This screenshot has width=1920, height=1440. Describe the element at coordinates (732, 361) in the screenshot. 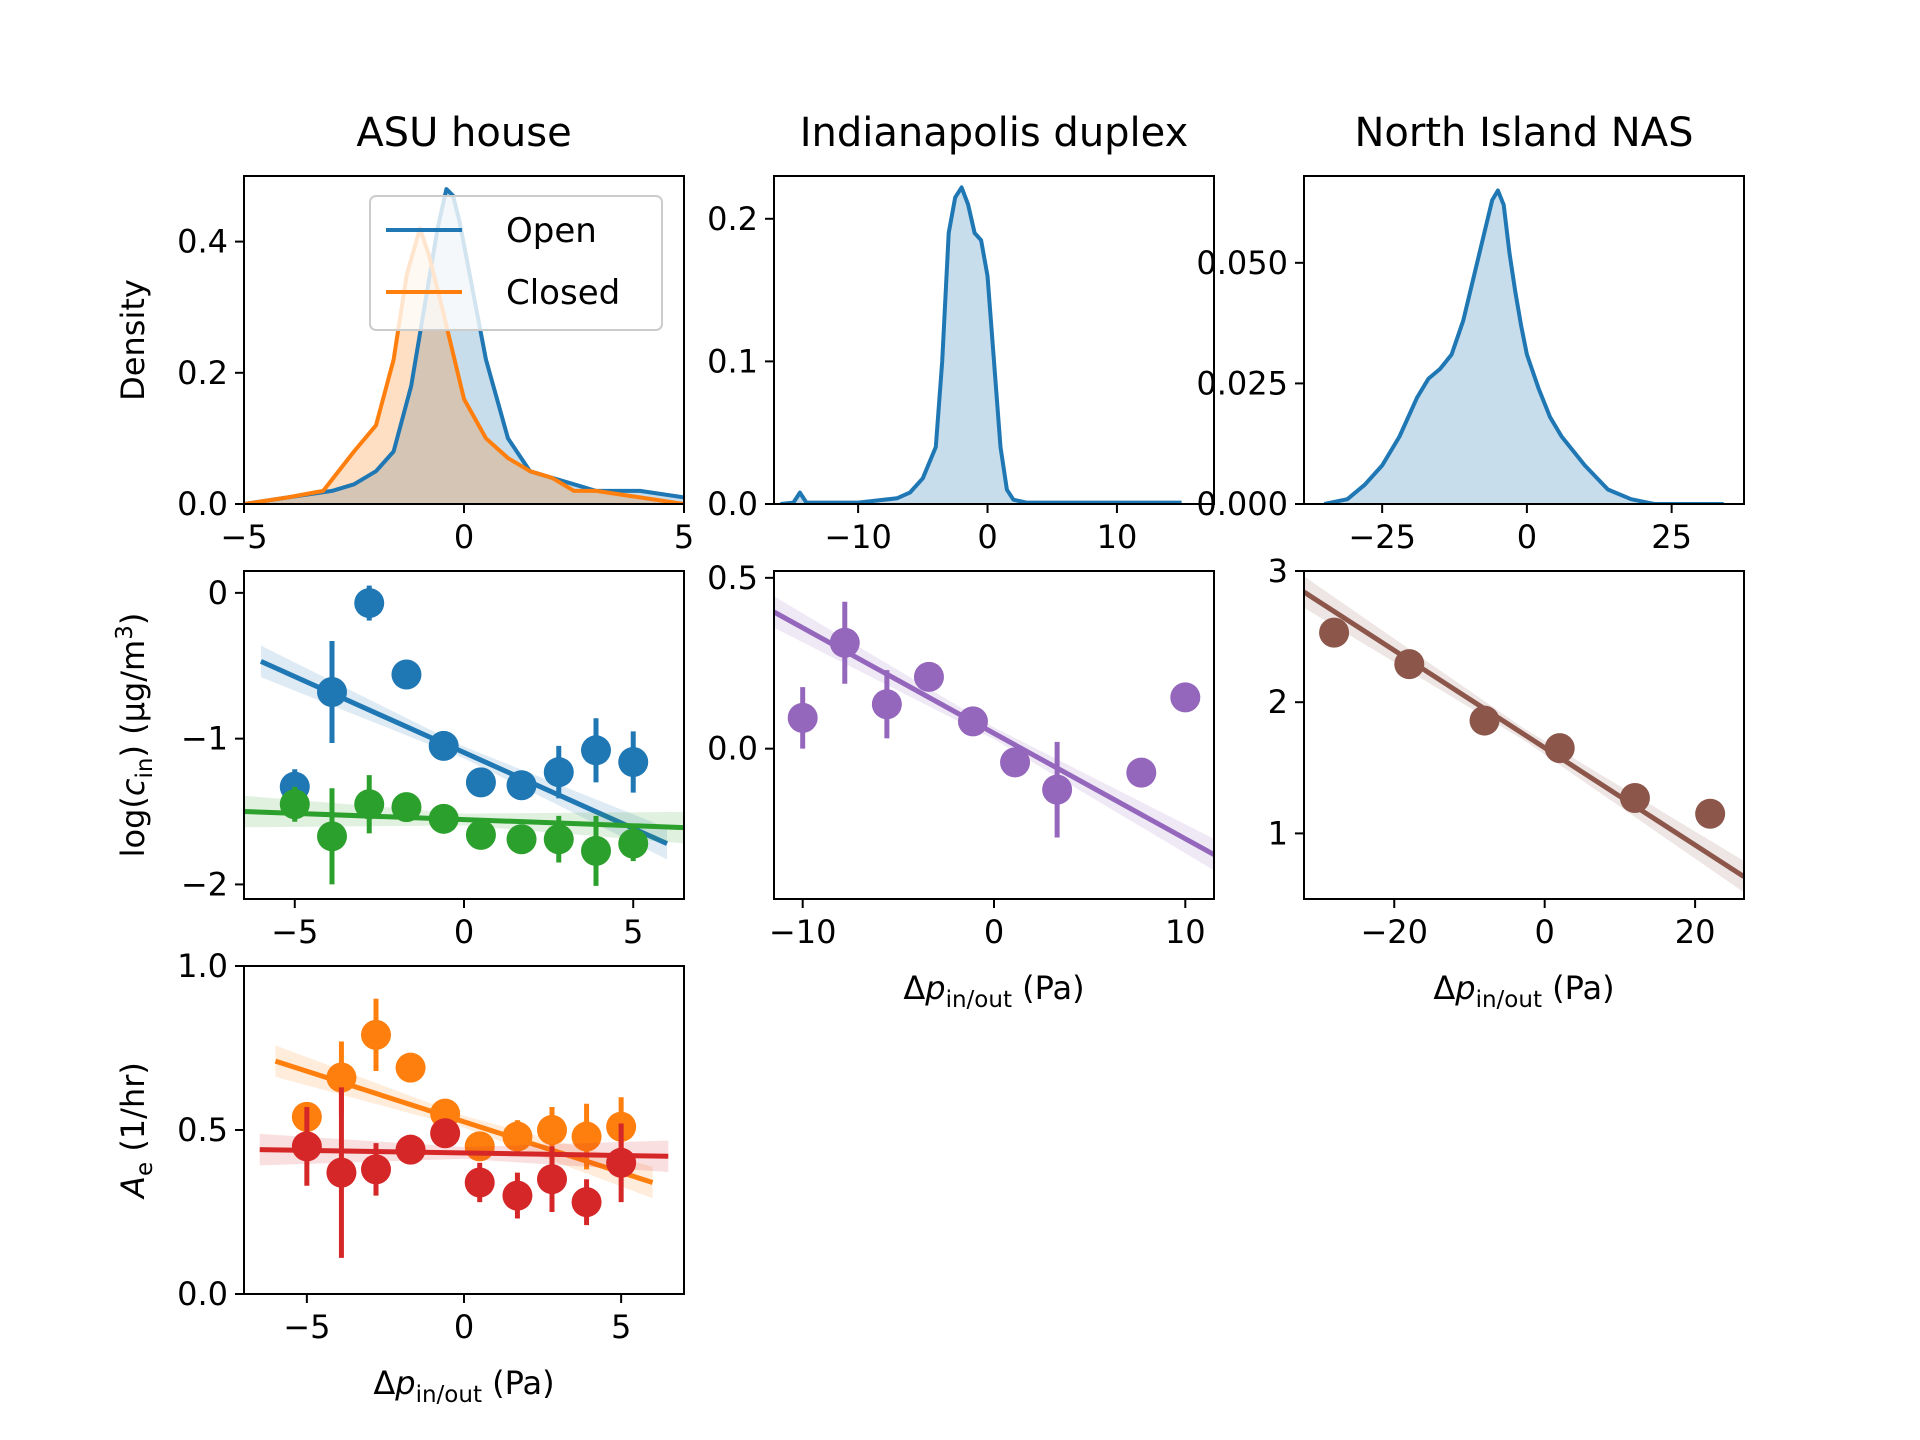

I see `indy-density-ytick-label-1: 0.1` at that location.